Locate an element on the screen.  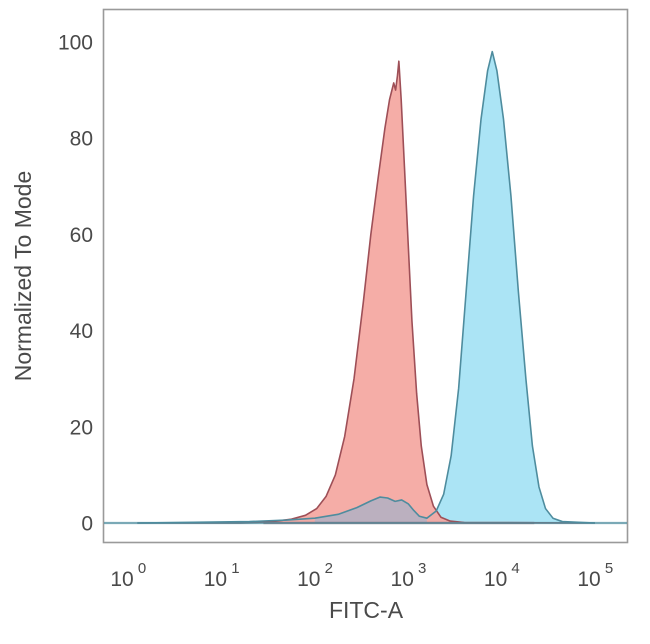
y-tick-label: 40 is located at coordinates (81, 331).